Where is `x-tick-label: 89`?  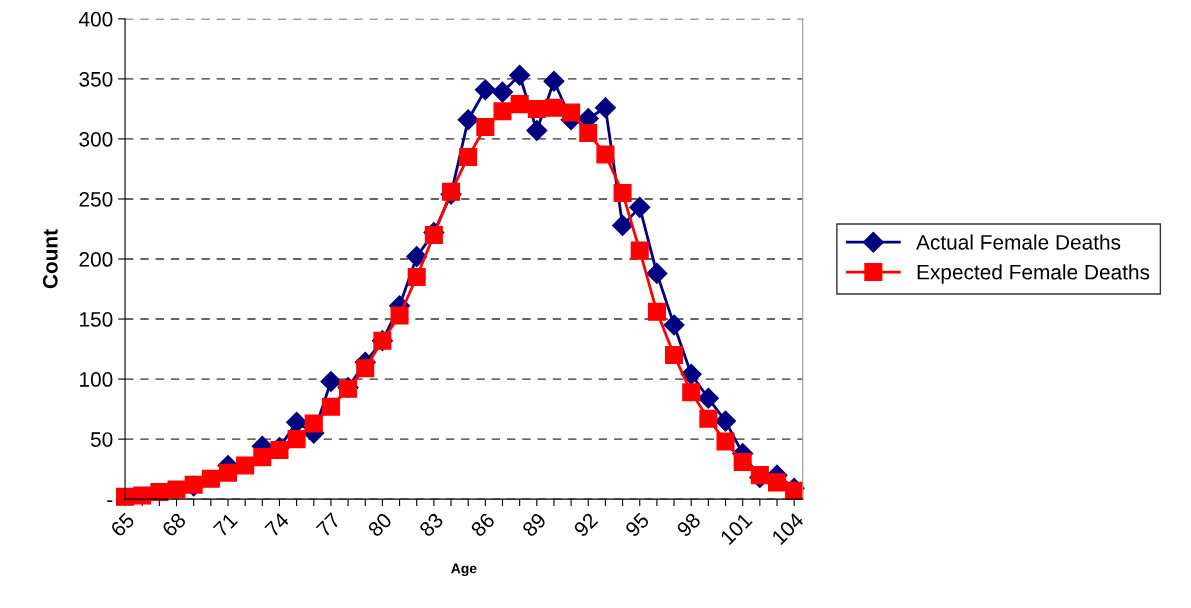 x-tick-label: 89 is located at coordinates (534, 525).